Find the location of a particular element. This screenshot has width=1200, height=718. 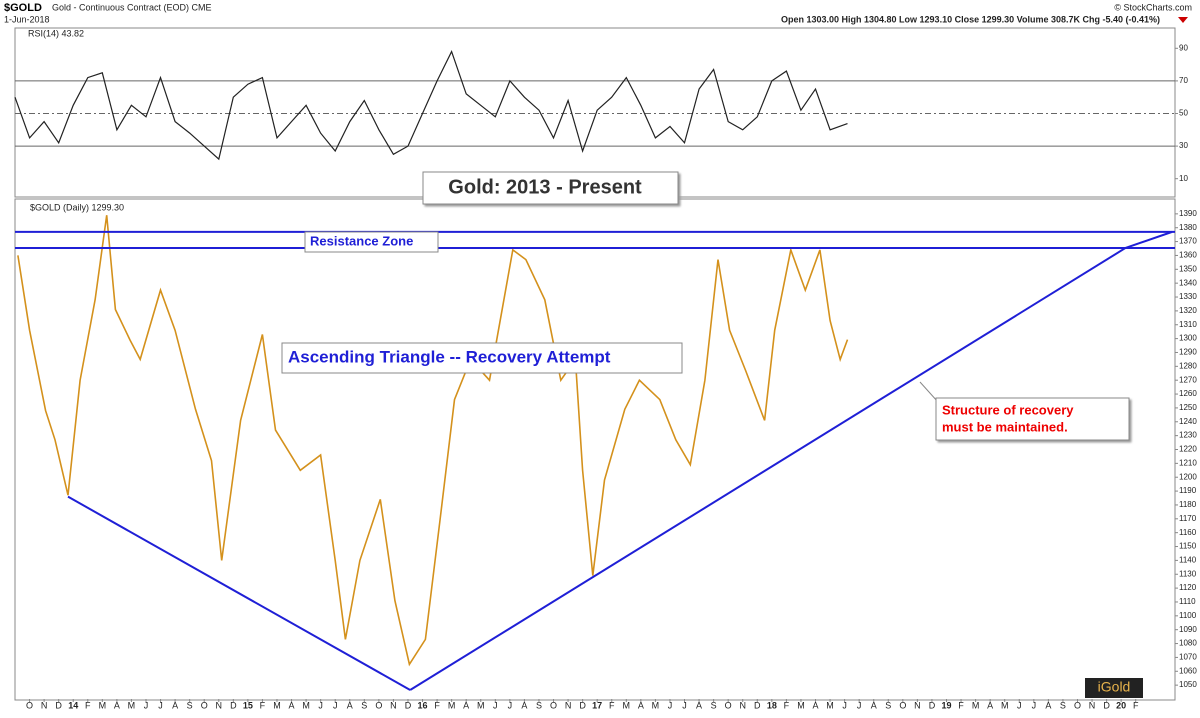

y-tick-label: 90 is located at coordinates (1183, 47).